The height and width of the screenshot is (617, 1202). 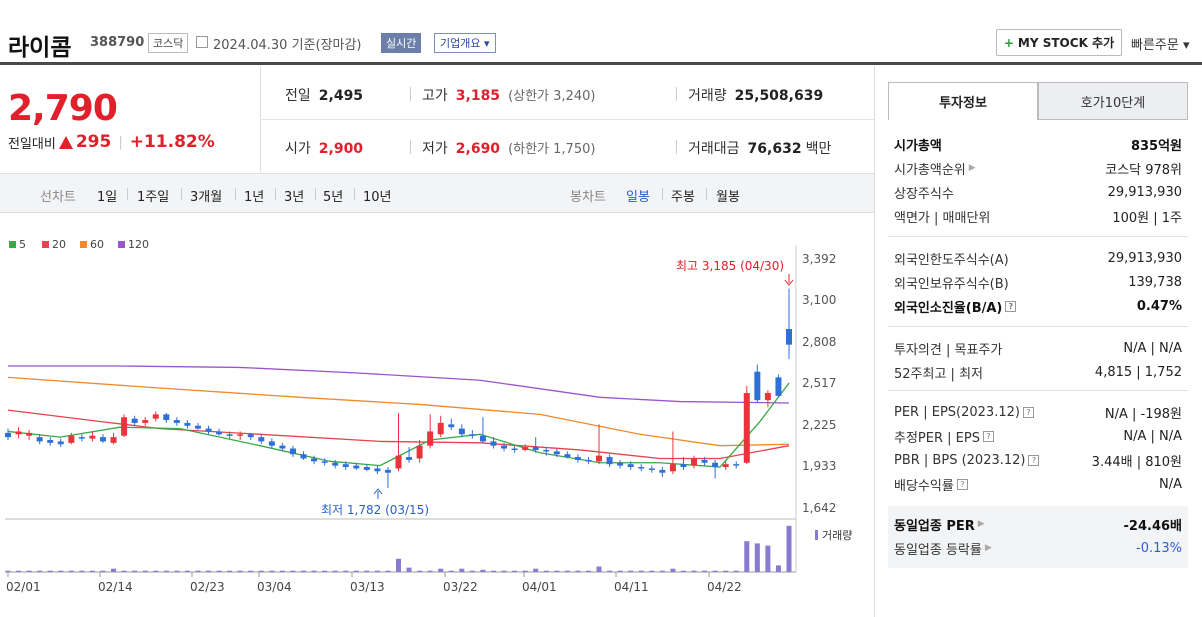 What do you see at coordinates (375, 510) in the screenshot?
I see `low-annotation: 최저 1,782 (03/15)` at bounding box center [375, 510].